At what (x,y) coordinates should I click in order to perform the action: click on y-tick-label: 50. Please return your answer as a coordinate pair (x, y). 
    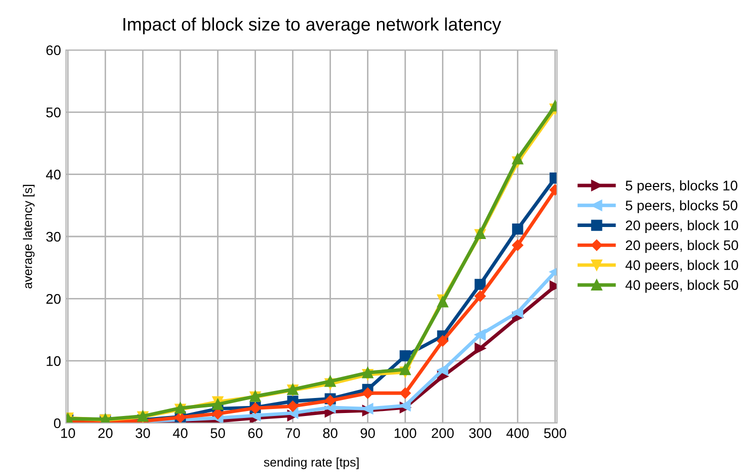
    Looking at the image, I should click on (53, 113).